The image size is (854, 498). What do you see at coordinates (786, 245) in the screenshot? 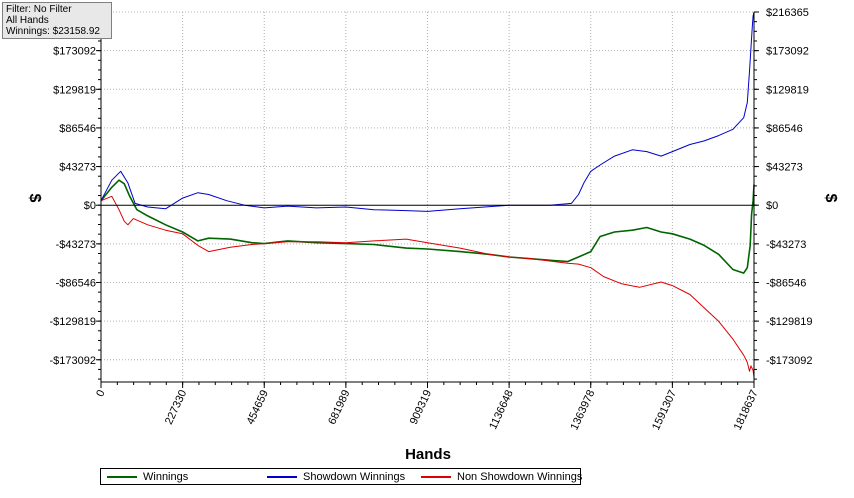
I see `y-tick-label-right: -$43273` at bounding box center [786, 245].